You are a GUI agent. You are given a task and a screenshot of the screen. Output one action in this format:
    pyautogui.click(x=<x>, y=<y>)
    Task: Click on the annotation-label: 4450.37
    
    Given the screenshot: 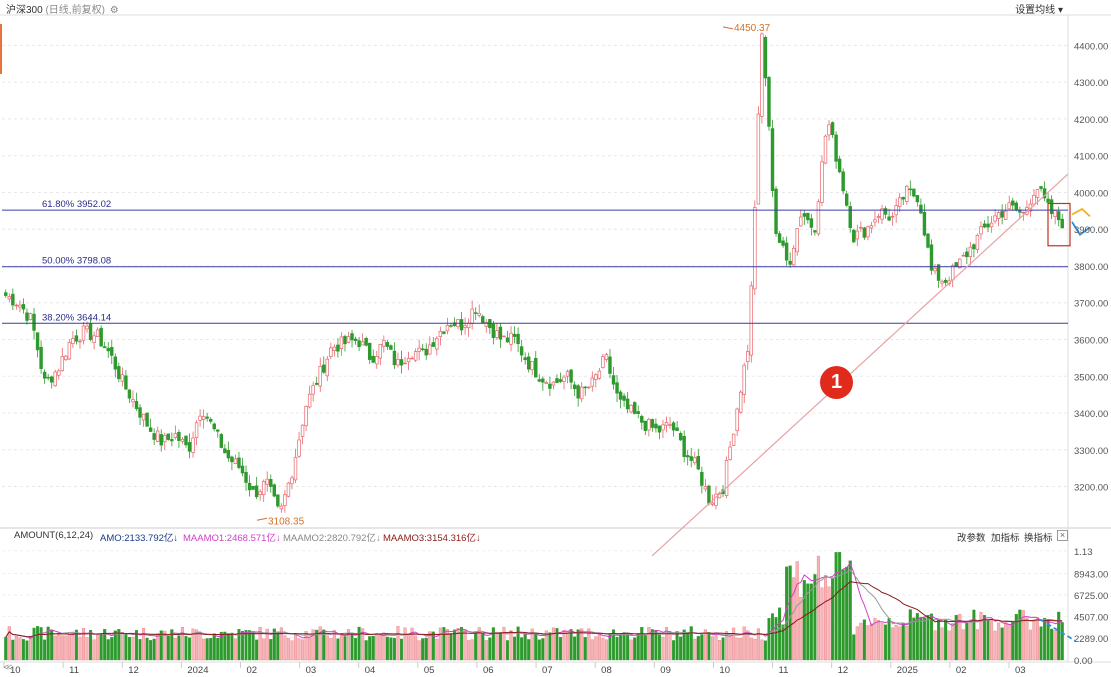 What is the action you would take?
    pyautogui.click(x=752, y=28)
    